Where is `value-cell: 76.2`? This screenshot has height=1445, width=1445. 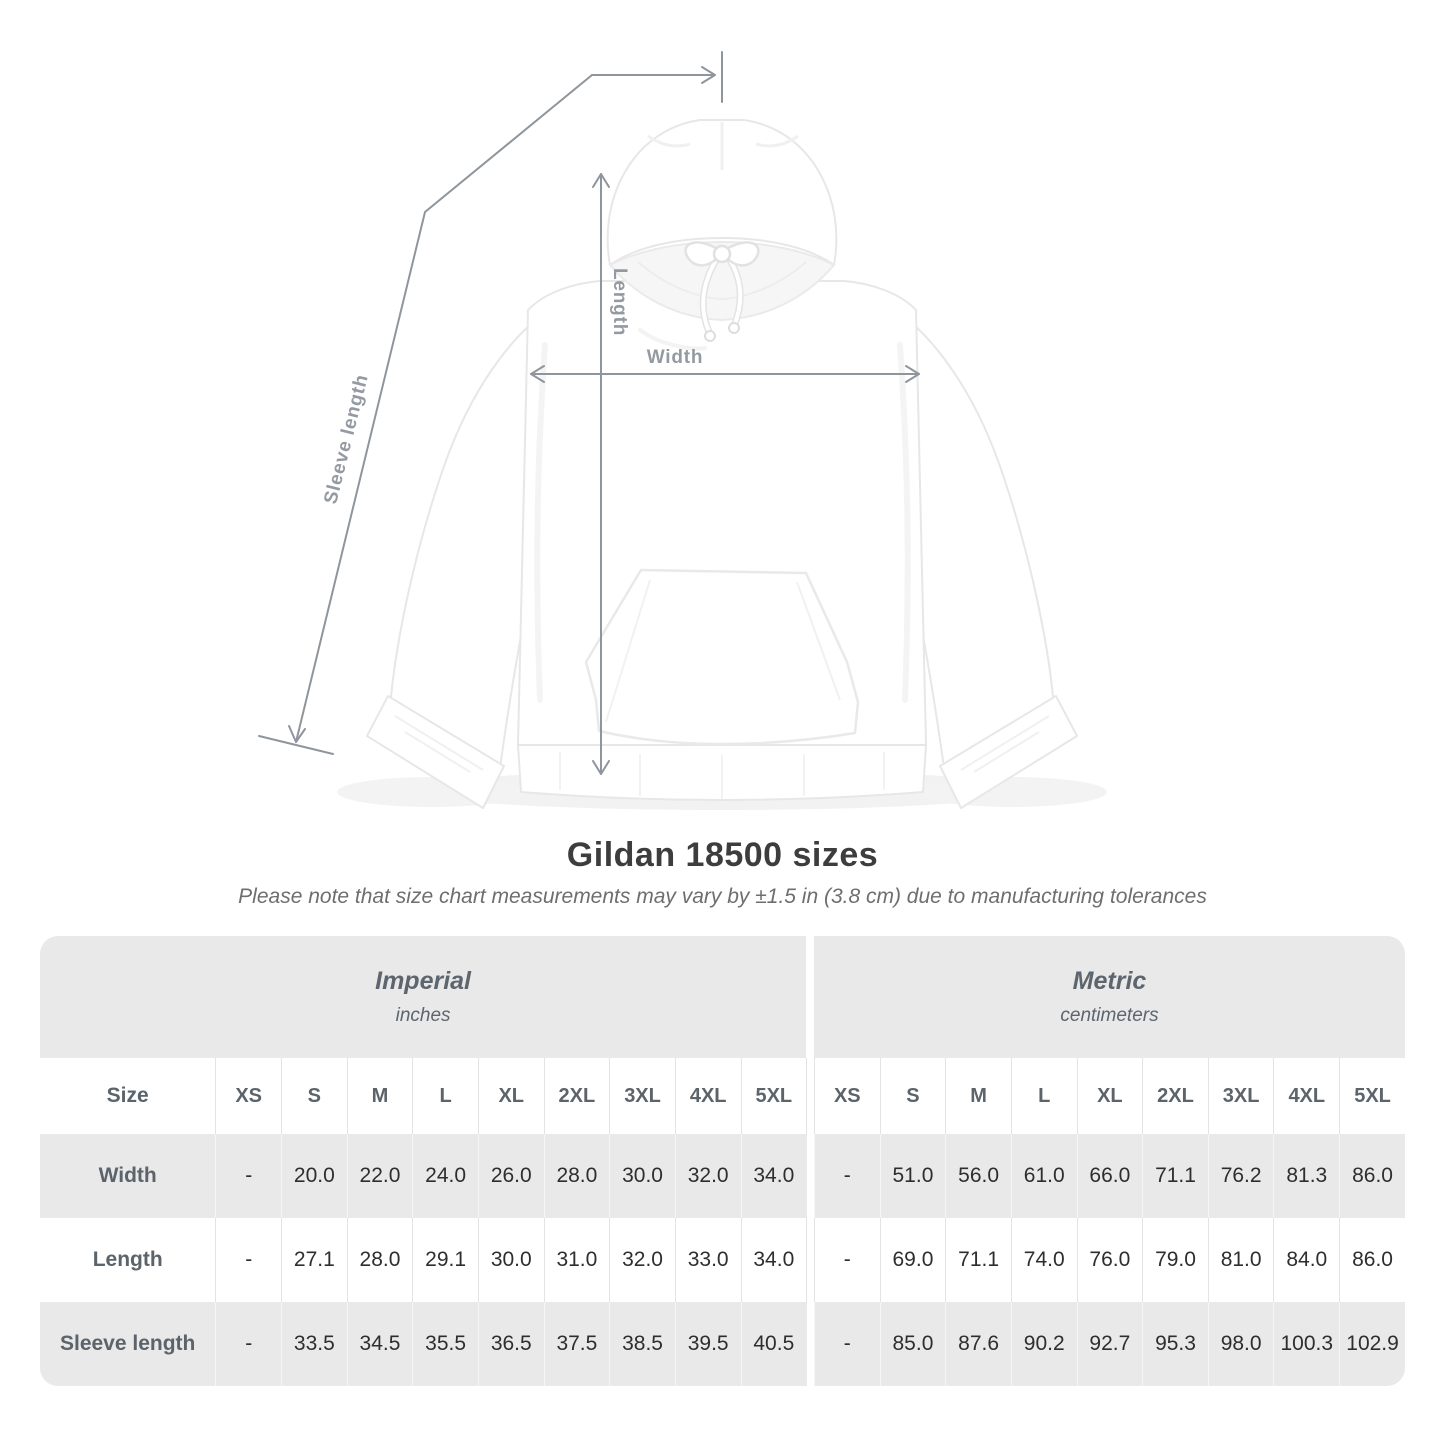 value-cell: 76.2 is located at coordinates (1240, 1176).